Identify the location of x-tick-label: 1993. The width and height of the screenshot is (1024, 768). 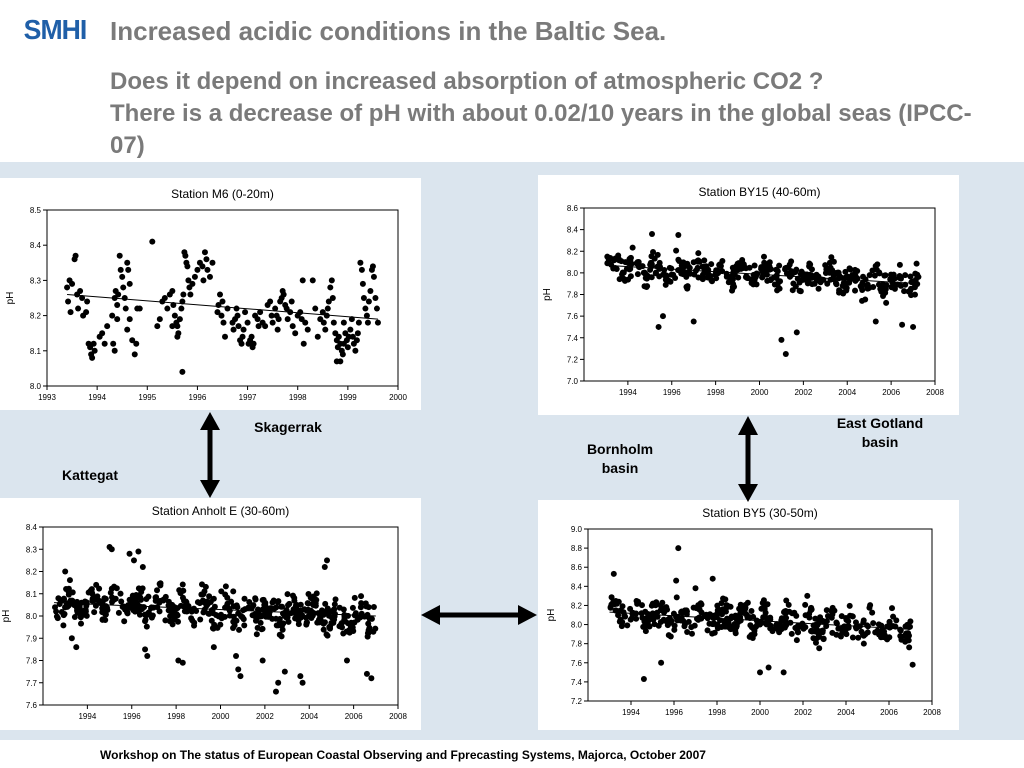
(47, 397).